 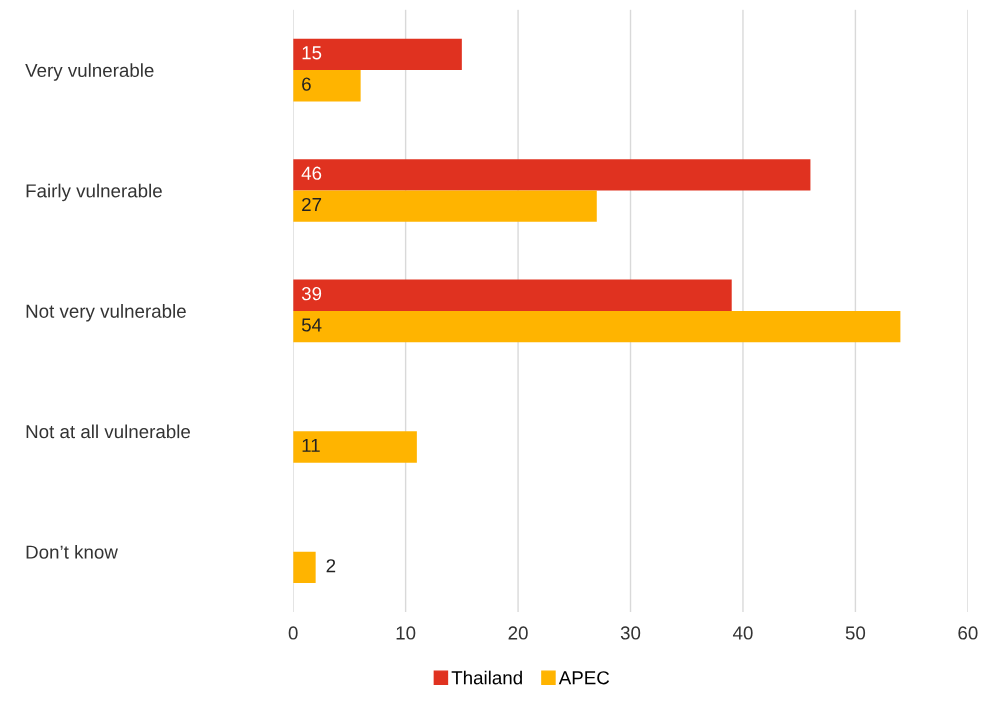 What do you see at coordinates (89, 72) in the screenshot?
I see `y-tick-label: Very vulnerable` at bounding box center [89, 72].